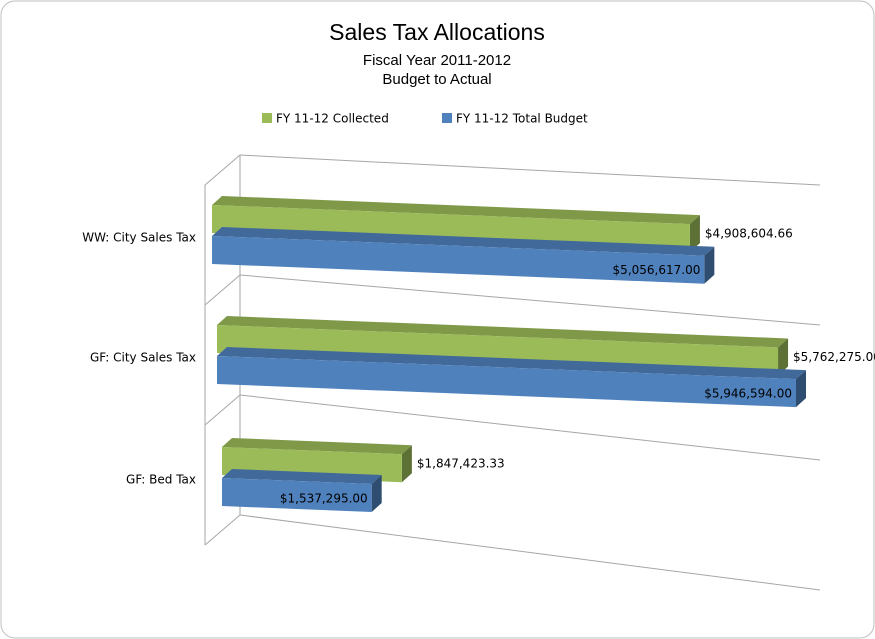 This screenshot has width=875, height=639. Describe the element at coordinates (324, 498) in the screenshot. I see `data-label: $1,537,295.00` at that location.